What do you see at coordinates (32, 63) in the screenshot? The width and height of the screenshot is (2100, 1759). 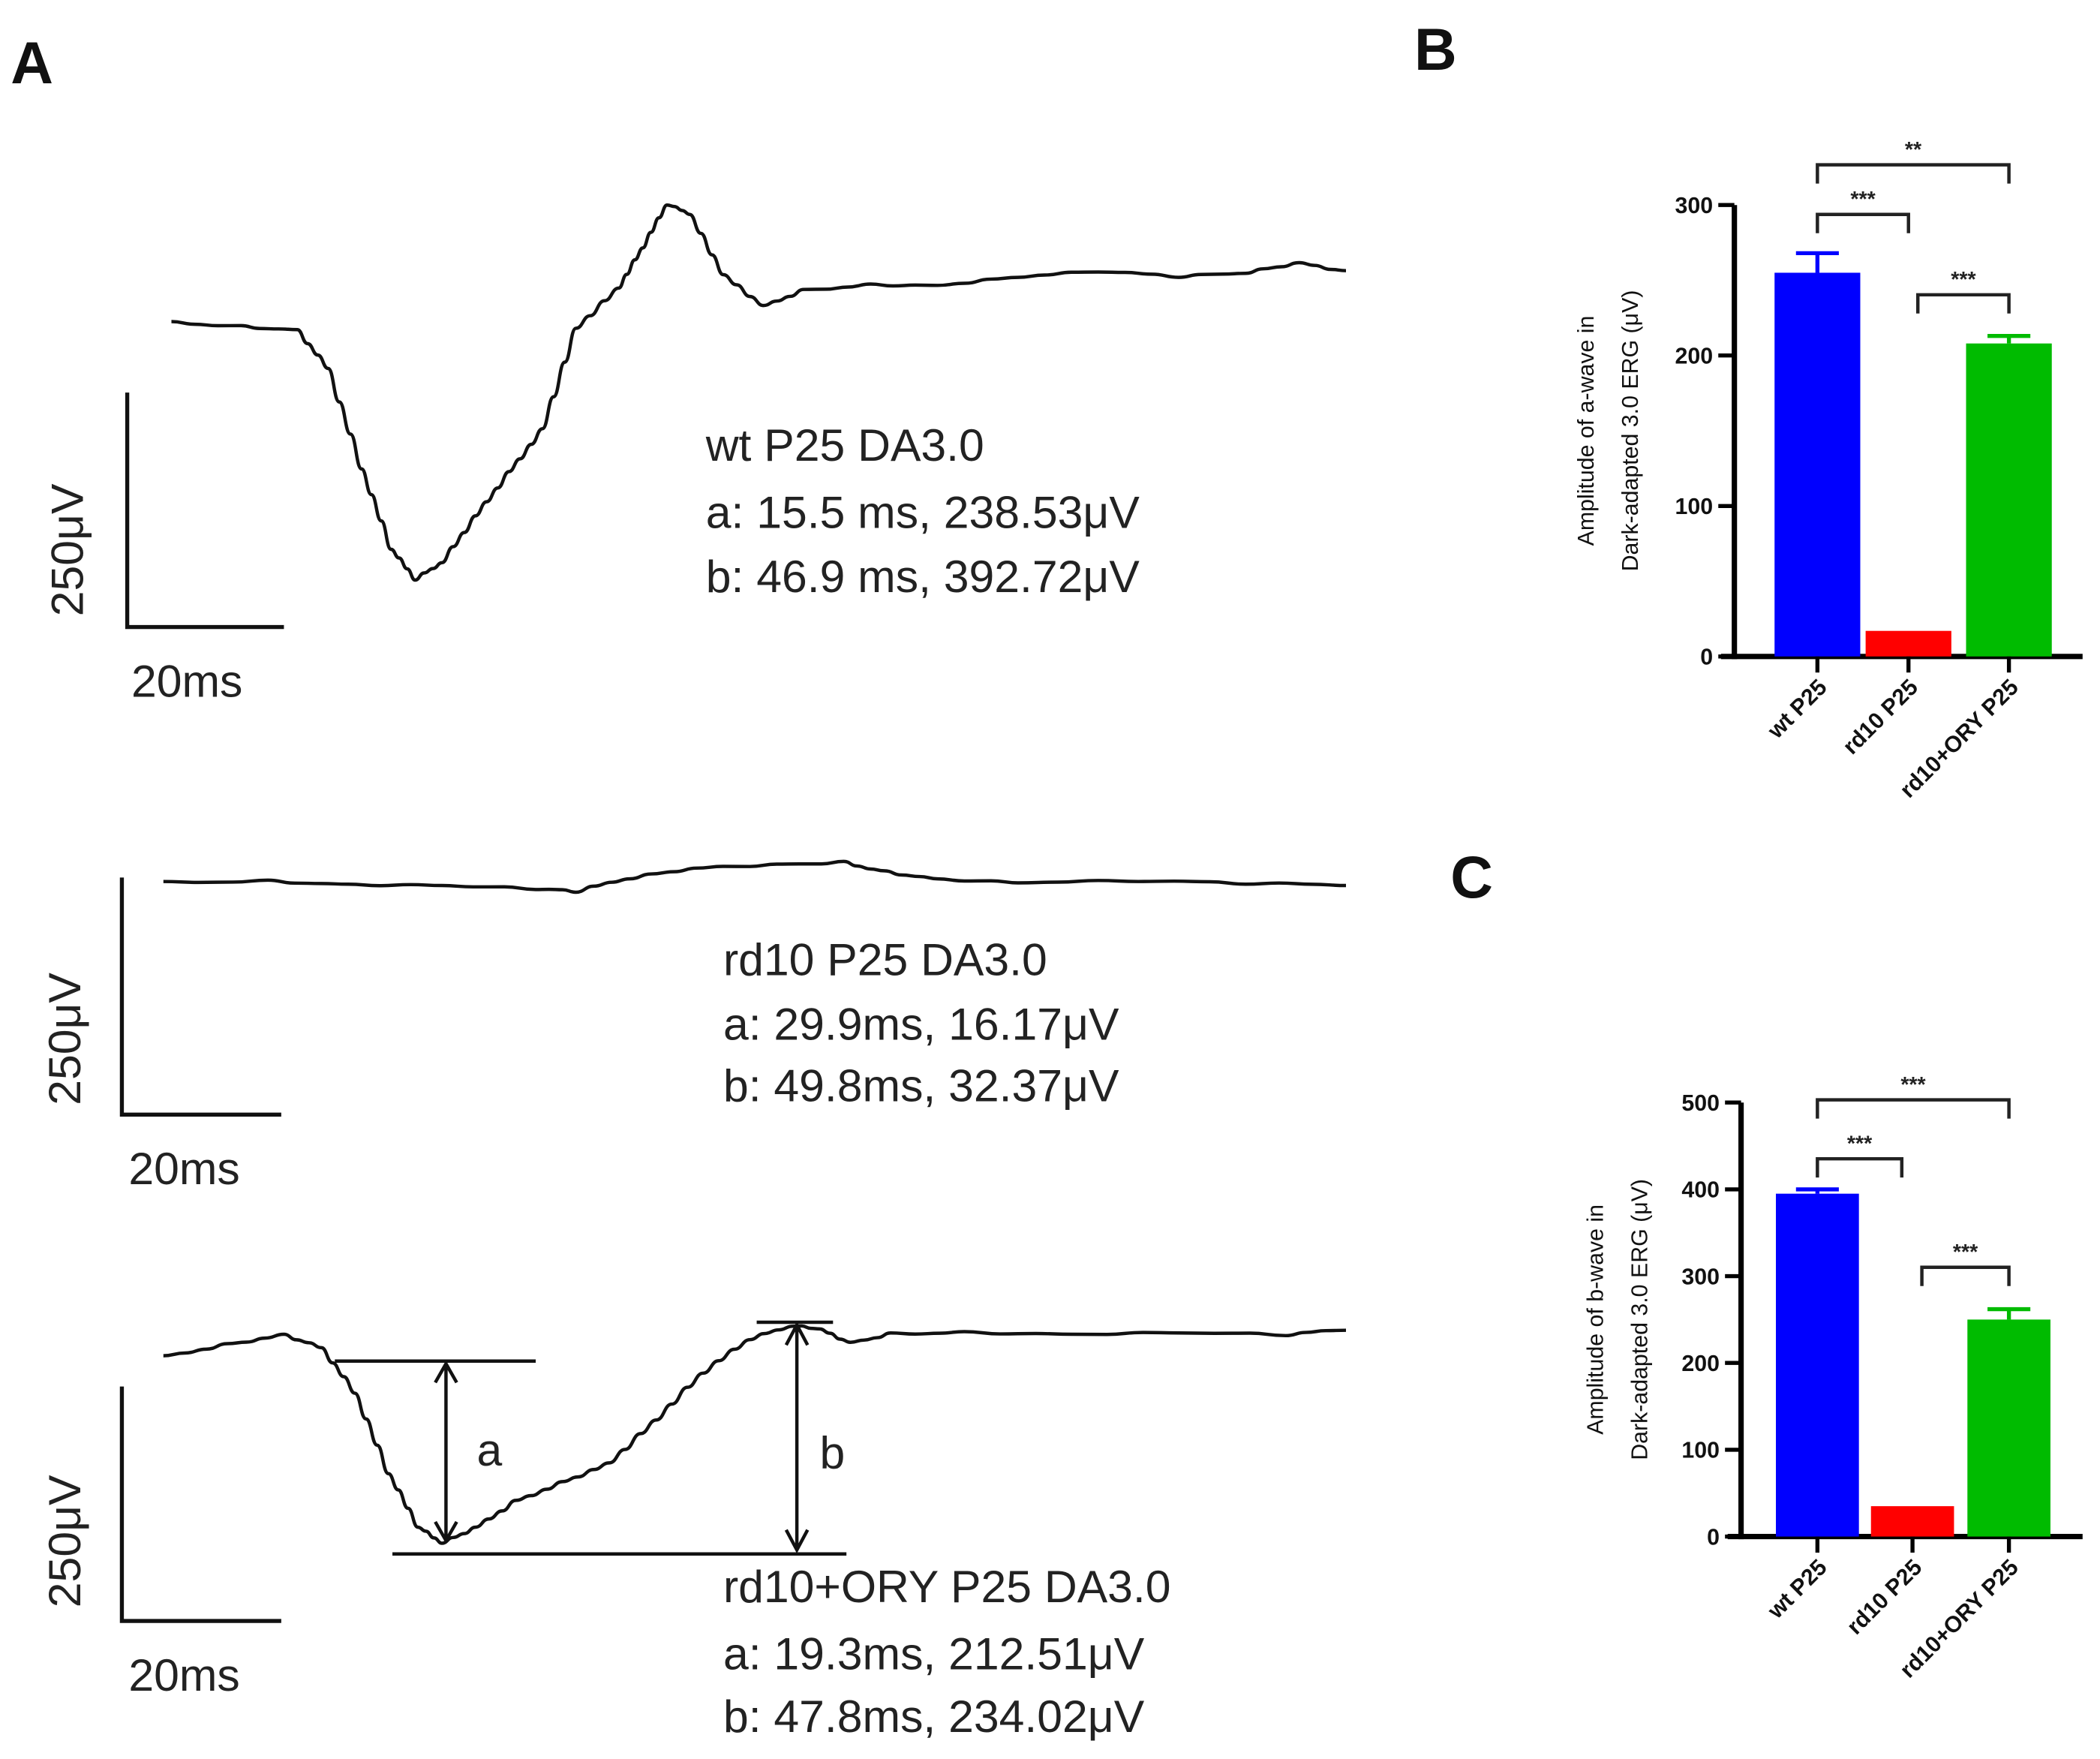 I see `panel-label-a: A` at bounding box center [32, 63].